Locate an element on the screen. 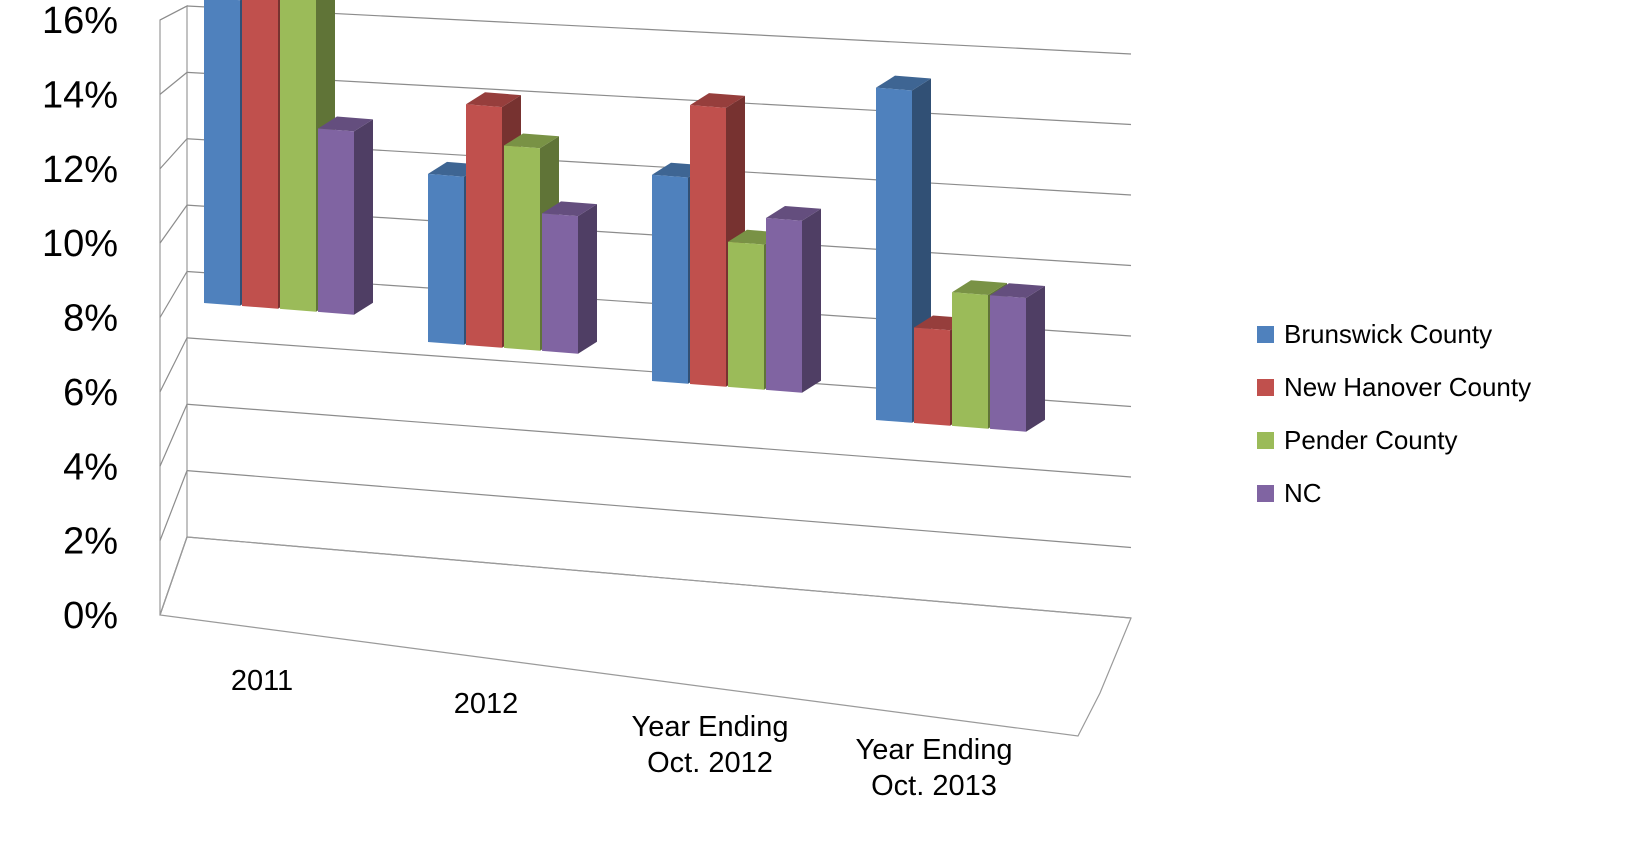  legend-item: NC is located at coordinates (1289, 493).